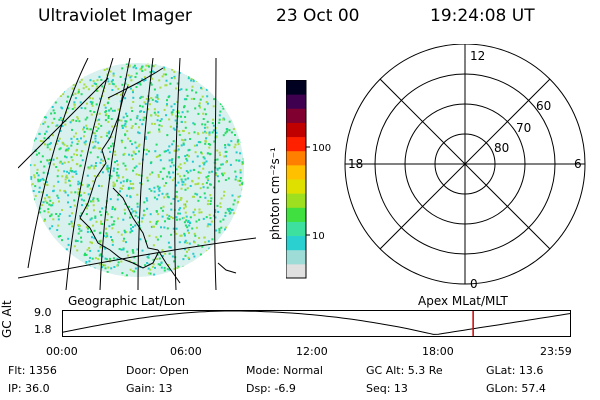  I want to click on orbit-xtick-1800: 18:00, so click(438, 351).